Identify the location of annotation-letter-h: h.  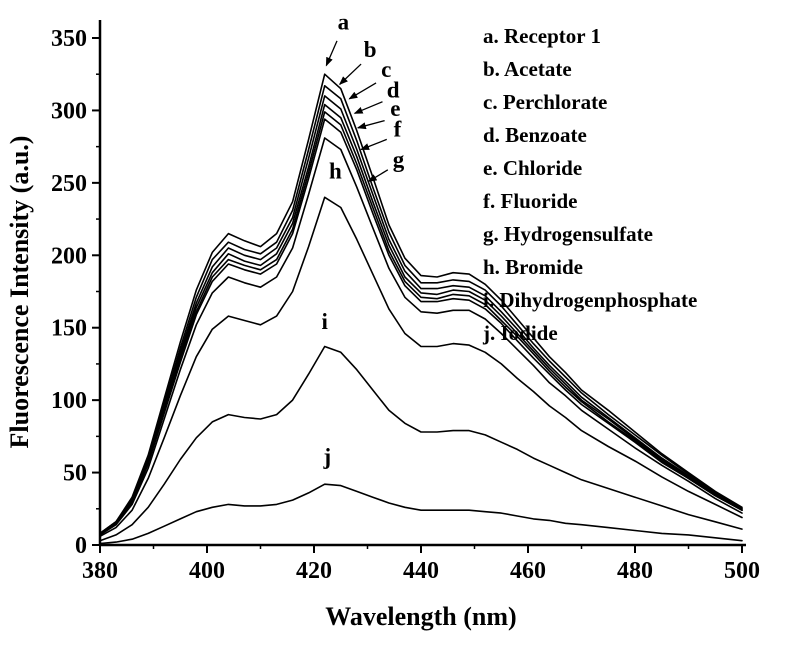
(335, 171).